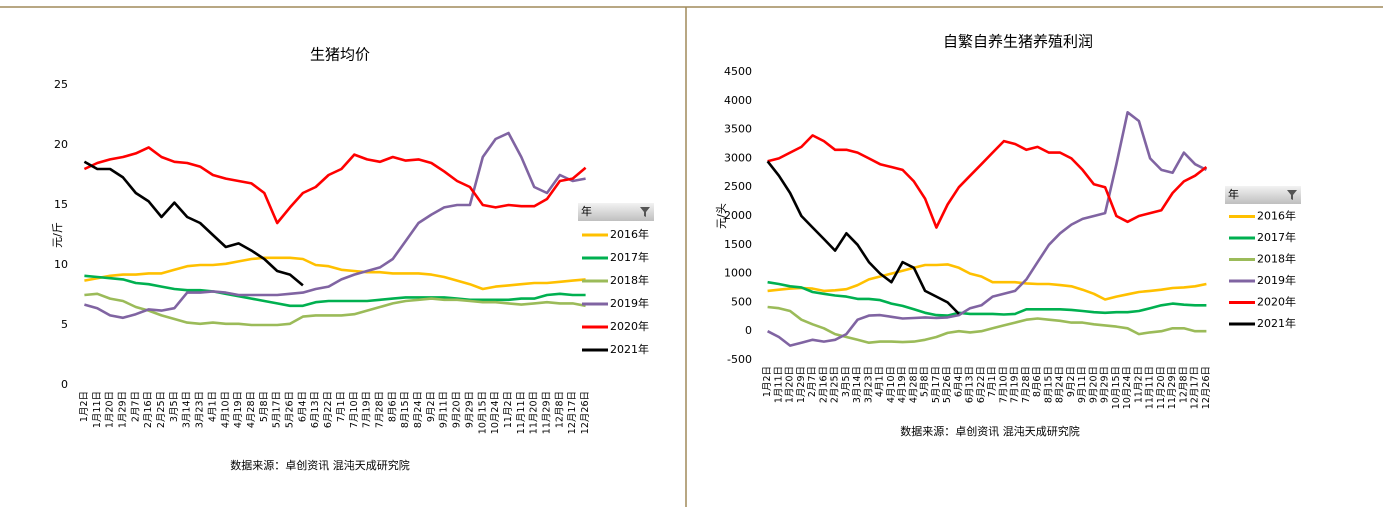 The height and width of the screenshot is (507, 1383). I want to click on y-axis-label: 元/头, so click(721, 216).